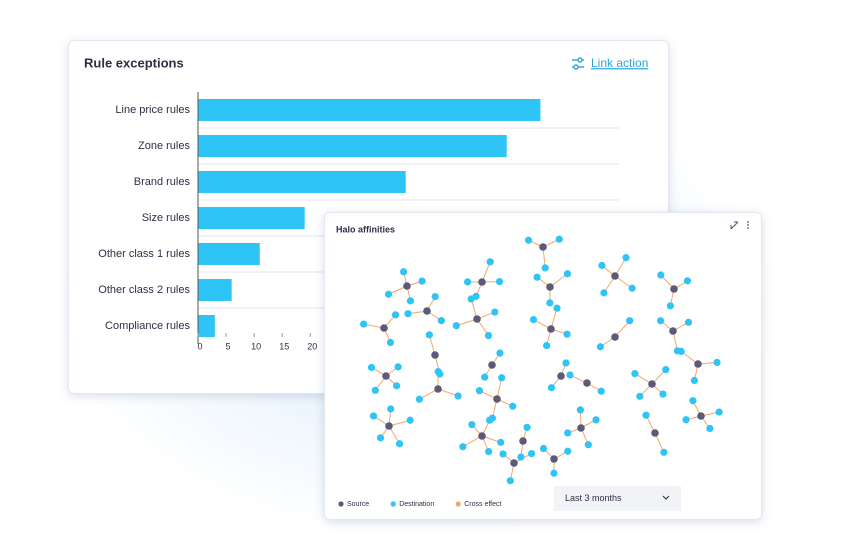 The height and width of the screenshot is (546, 849). Describe the element at coordinates (593, 498) in the screenshot. I see `dropdown-text: Last 3 months` at that location.